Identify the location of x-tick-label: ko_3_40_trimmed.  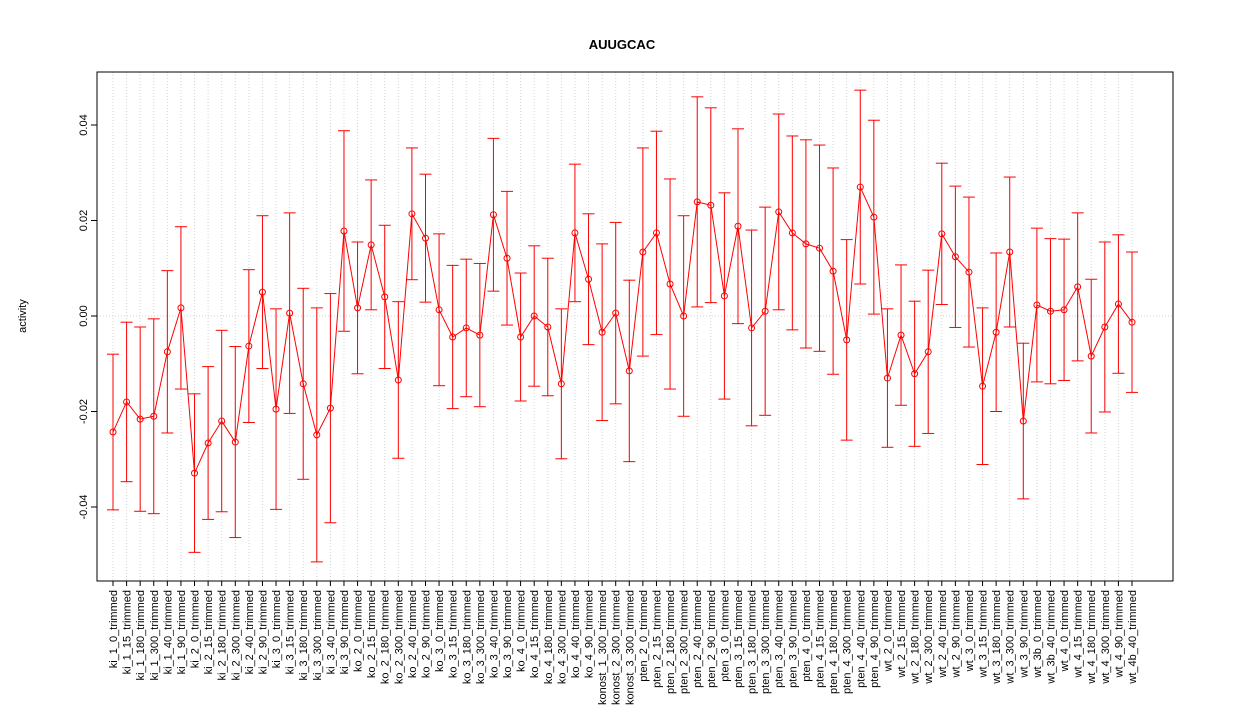
(494, 634).